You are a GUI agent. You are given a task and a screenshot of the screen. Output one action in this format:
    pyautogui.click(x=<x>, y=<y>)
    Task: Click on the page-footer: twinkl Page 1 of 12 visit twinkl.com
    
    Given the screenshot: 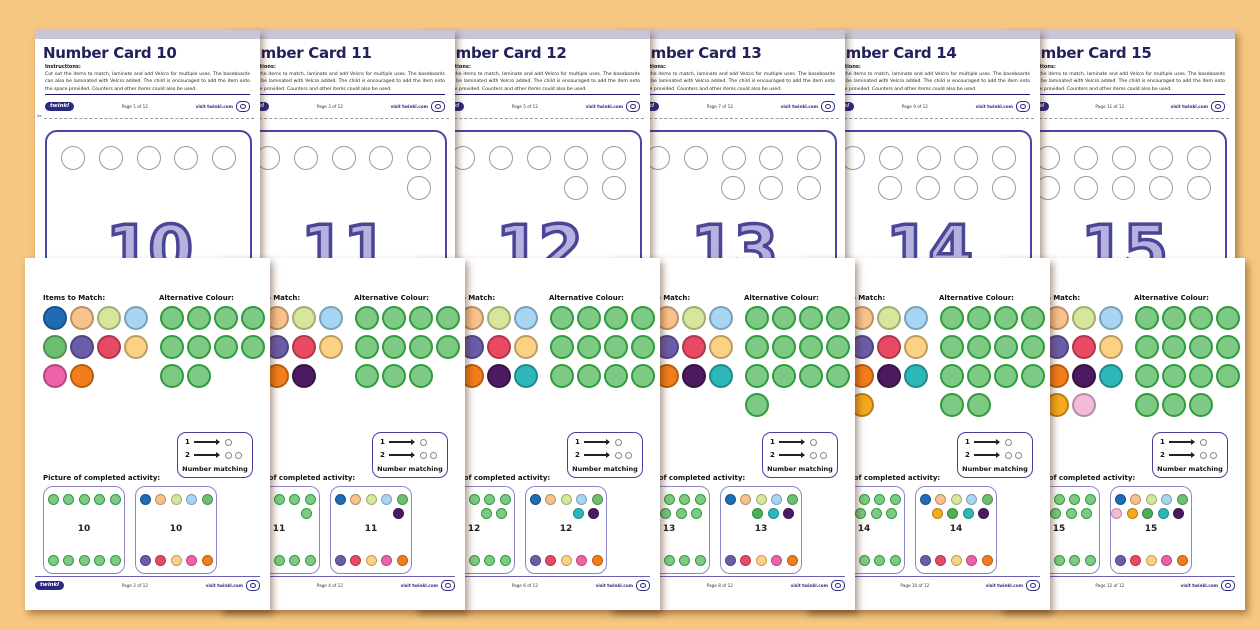 What is the action you would take?
    pyautogui.click(x=147, y=105)
    